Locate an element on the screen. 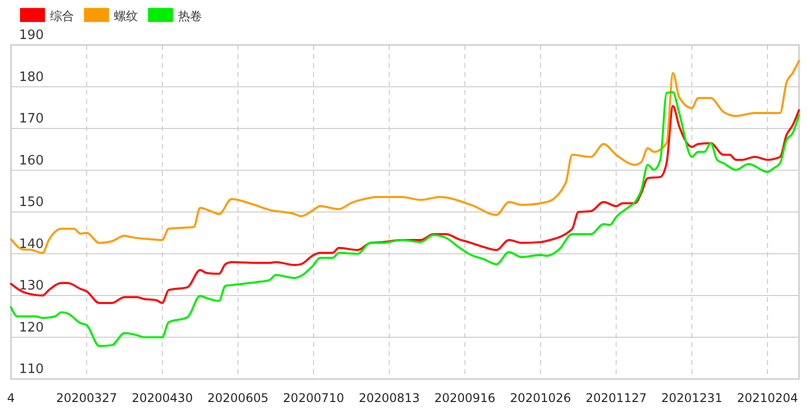 This screenshot has height=419, width=807. legend-label: 热卷 is located at coordinates (190, 16).